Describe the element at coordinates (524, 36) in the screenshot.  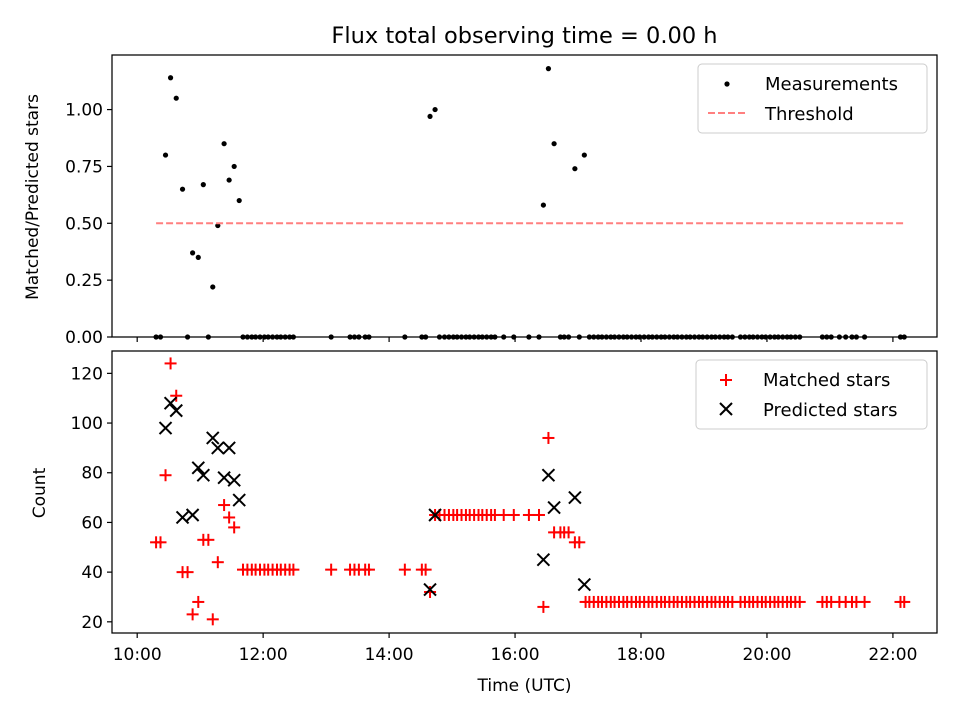
I see `figure-title: Flux total observing time = 0.00 h` at that location.